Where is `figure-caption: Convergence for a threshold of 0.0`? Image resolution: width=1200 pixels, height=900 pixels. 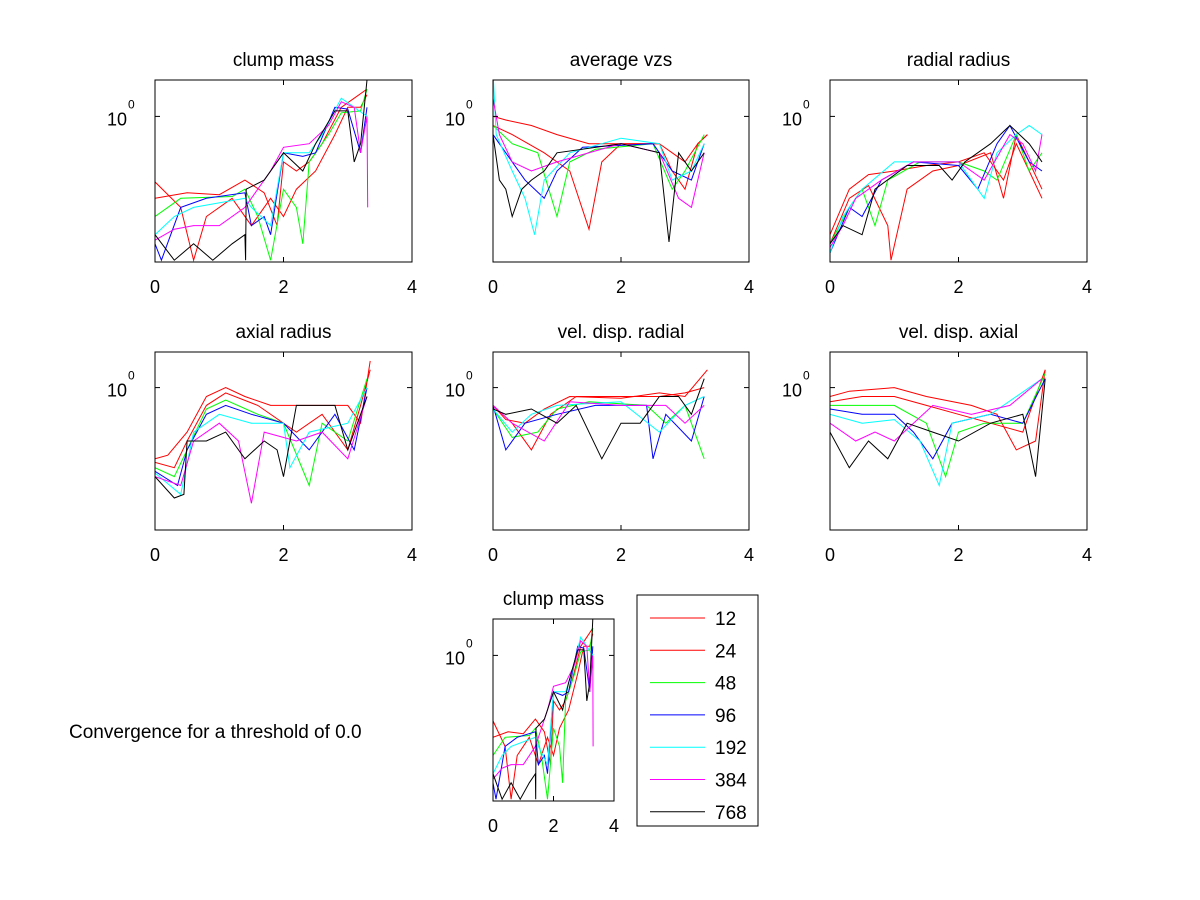
figure-caption: Convergence for a threshold of 0.0 is located at coordinates (215, 732).